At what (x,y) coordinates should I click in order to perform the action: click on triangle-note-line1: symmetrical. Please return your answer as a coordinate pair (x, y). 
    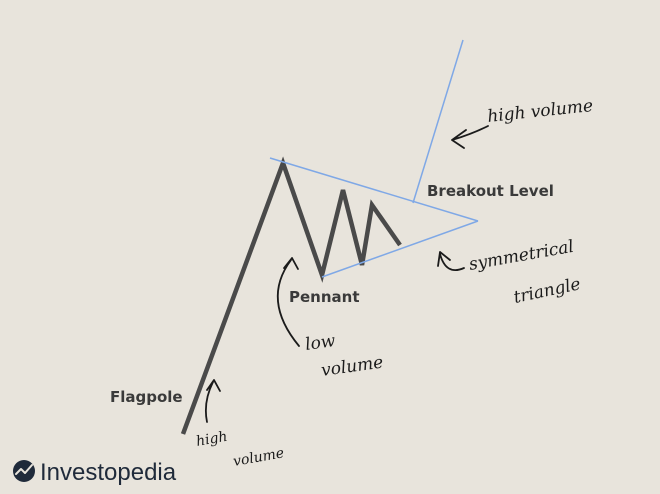
    Looking at the image, I should click on (521, 256).